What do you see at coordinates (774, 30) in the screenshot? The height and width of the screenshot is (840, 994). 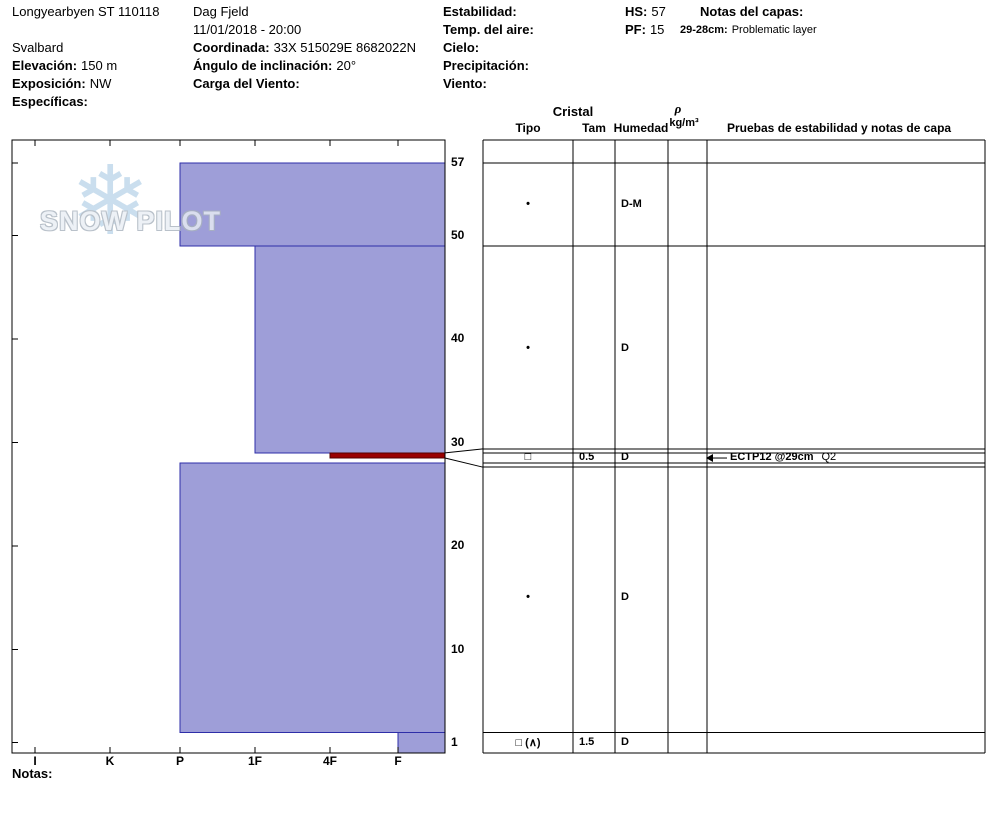 I see `layer-note-text: Problematic layer` at bounding box center [774, 30].